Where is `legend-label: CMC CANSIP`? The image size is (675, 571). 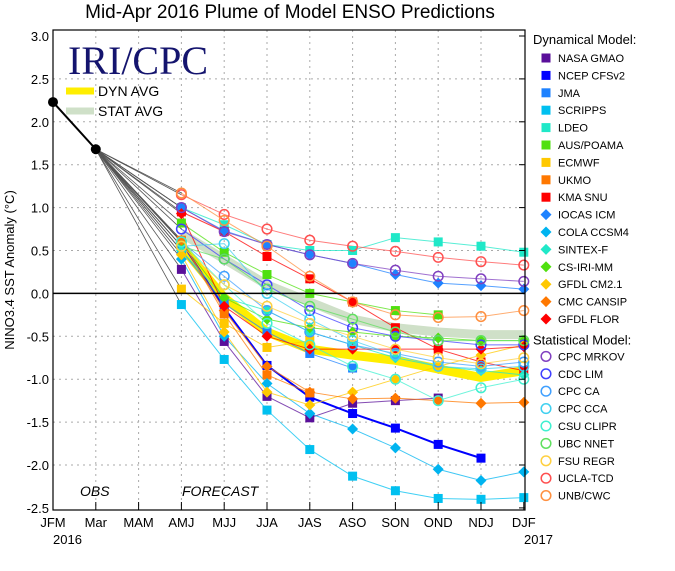 legend-label: CMC CANSIP is located at coordinates (592, 303).